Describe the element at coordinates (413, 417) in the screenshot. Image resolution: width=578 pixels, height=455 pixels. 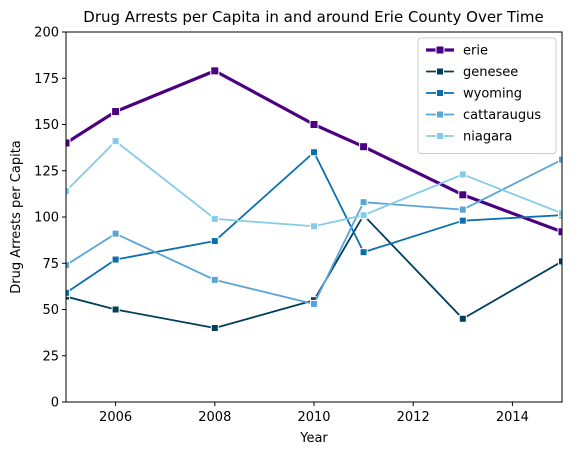
I see `x-tick-label: 2012` at that location.